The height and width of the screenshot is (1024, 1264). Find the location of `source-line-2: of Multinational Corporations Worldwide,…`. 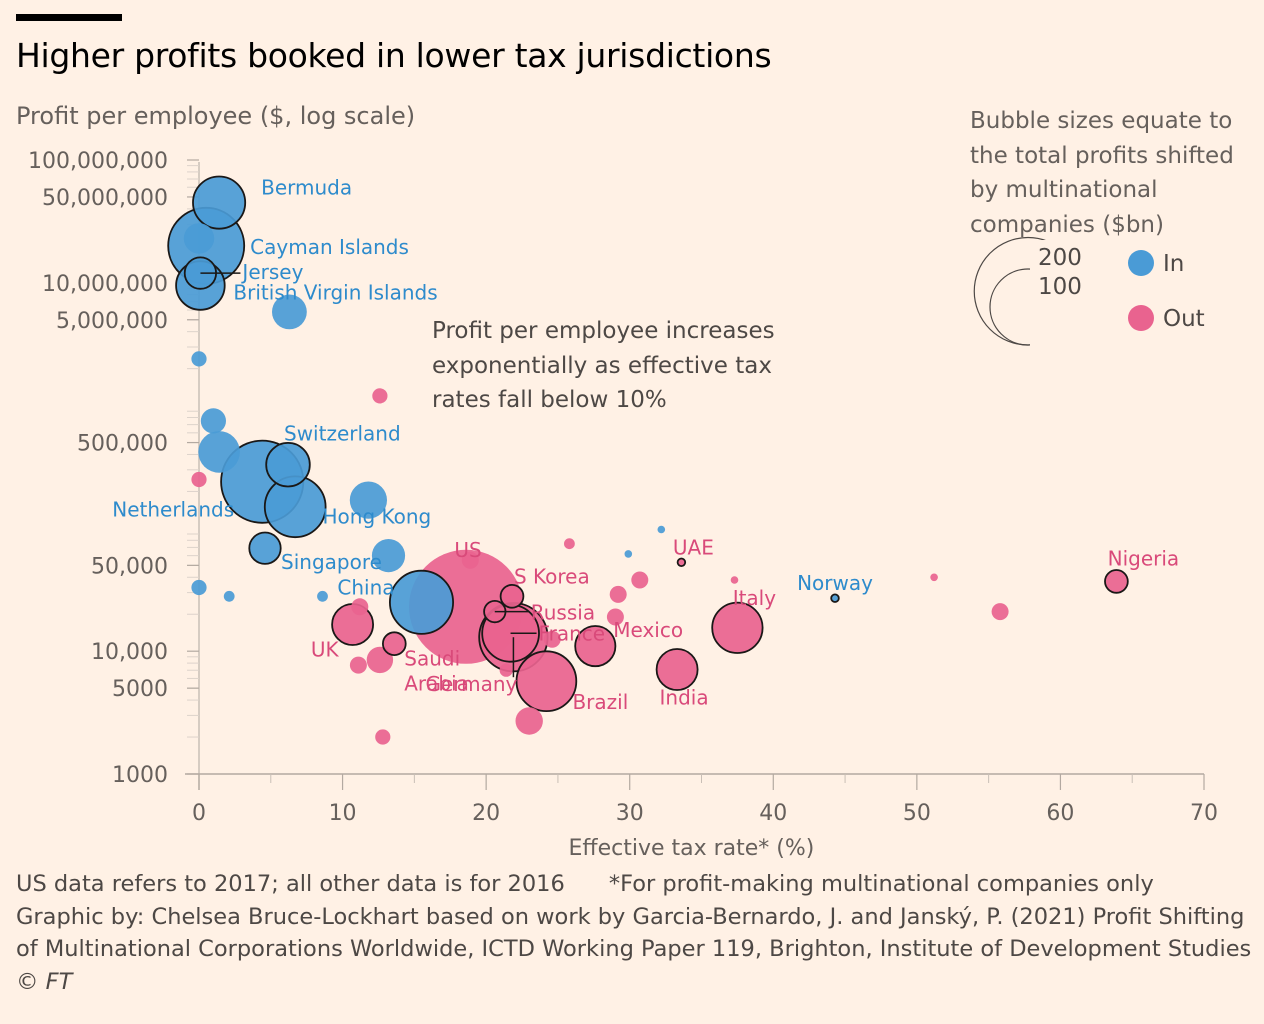

source-line-2: of Multinational Corporations Worldwide,… is located at coordinates (634, 949).